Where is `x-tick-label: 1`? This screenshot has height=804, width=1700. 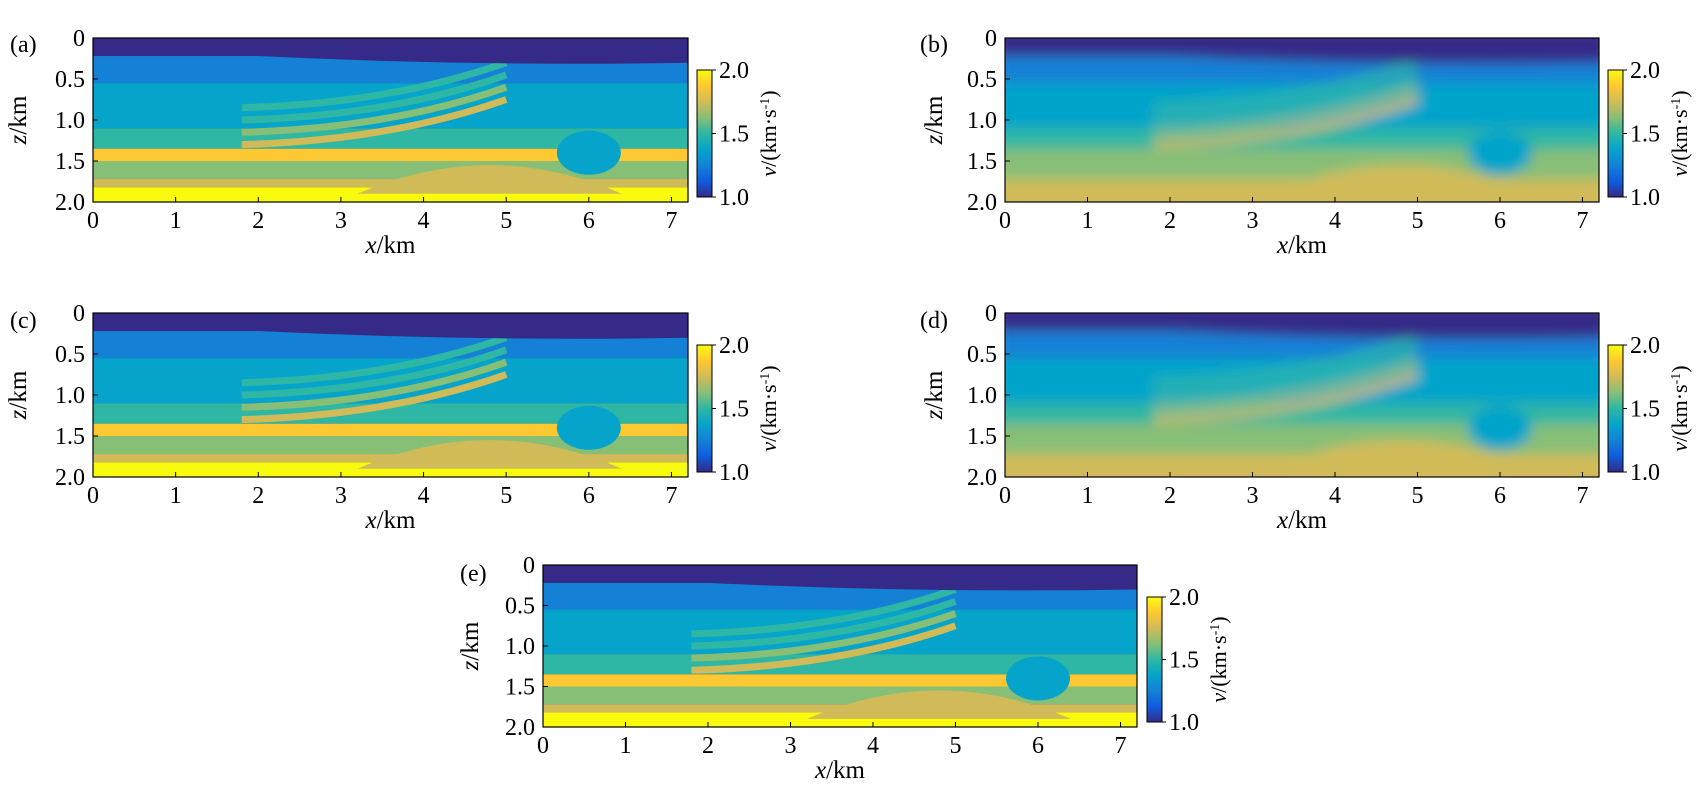 x-tick-label: 1 is located at coordinates (626, 746).